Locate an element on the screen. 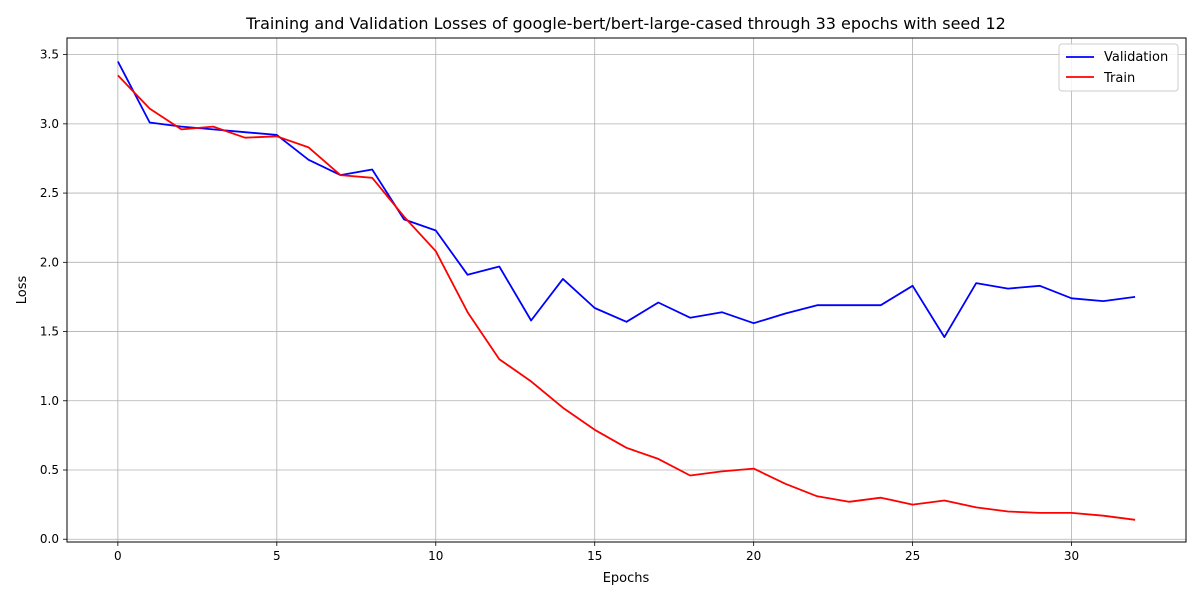 The image size is (1200, 600). x-tick-label: 0 is located at coordinates (118, 556).